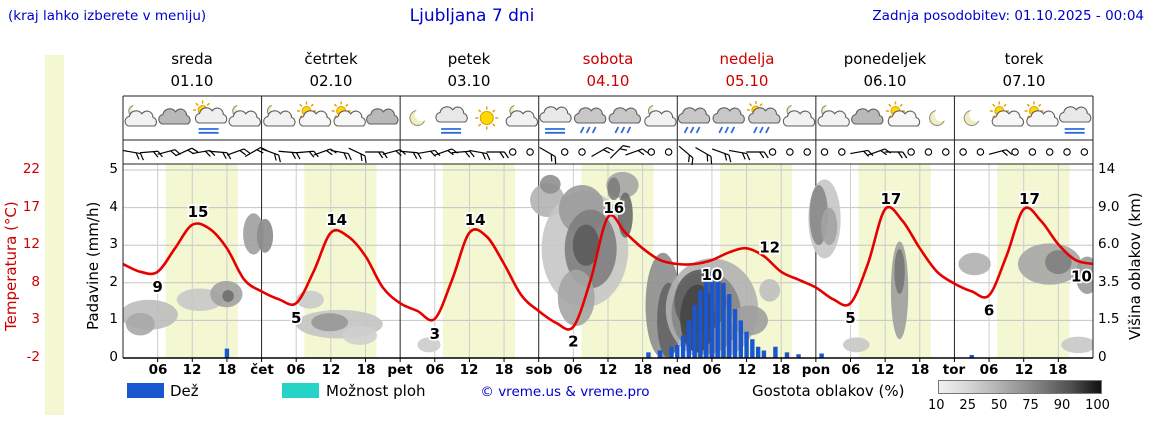 This screenshot has height=443, width=1152. What do you see at coordinates (31, 206) in the screenshot?
I see `temp-tick: 17` at bounding box center [31, 206].